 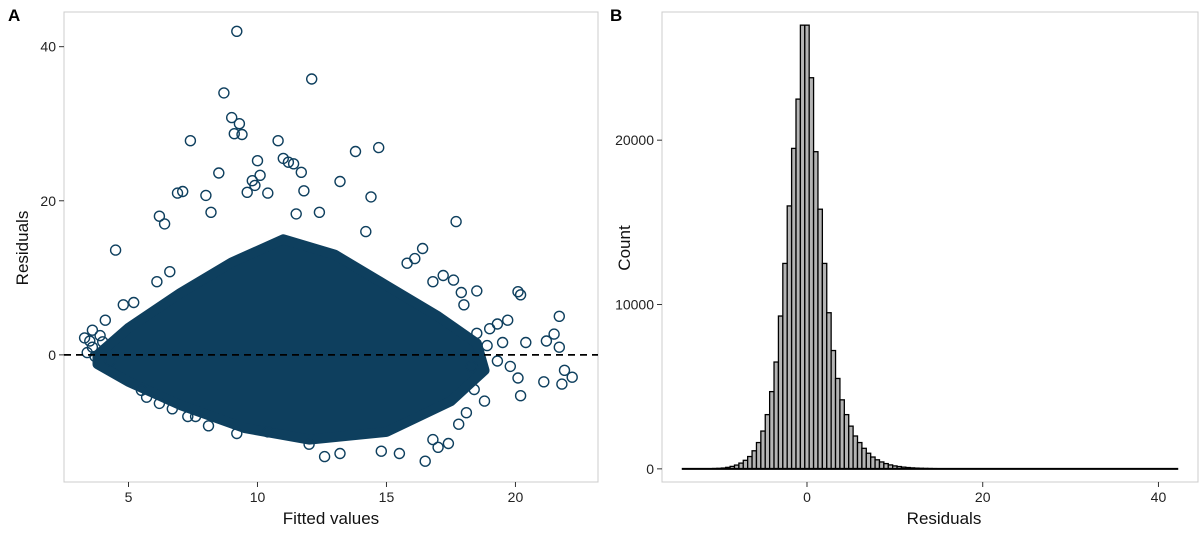 What do you see at coordinates (624, 248) in the screenshot?
I see `panel-b-y-axis-title: Count` at bounding box center [624, 248].